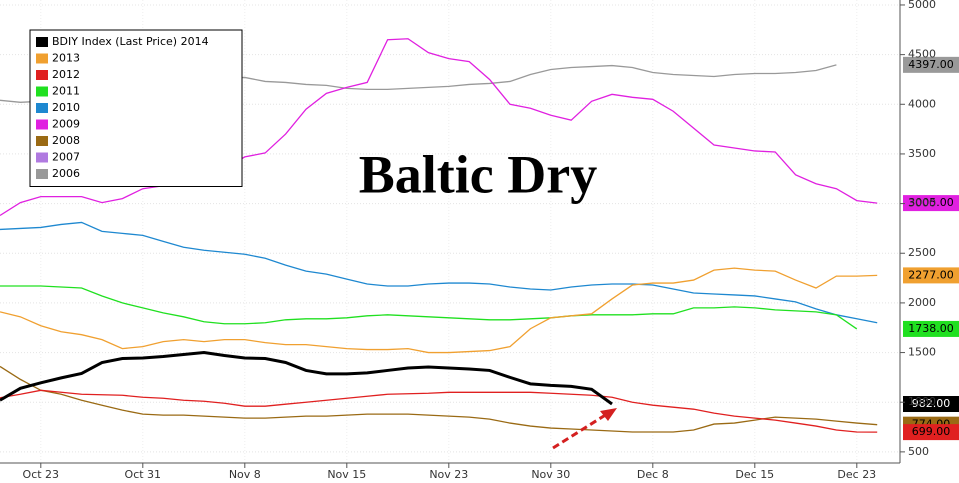  Describe the element at coordinates (346, 474) in the screenshot. I see `x-tick-label: Nov 15` at that location.